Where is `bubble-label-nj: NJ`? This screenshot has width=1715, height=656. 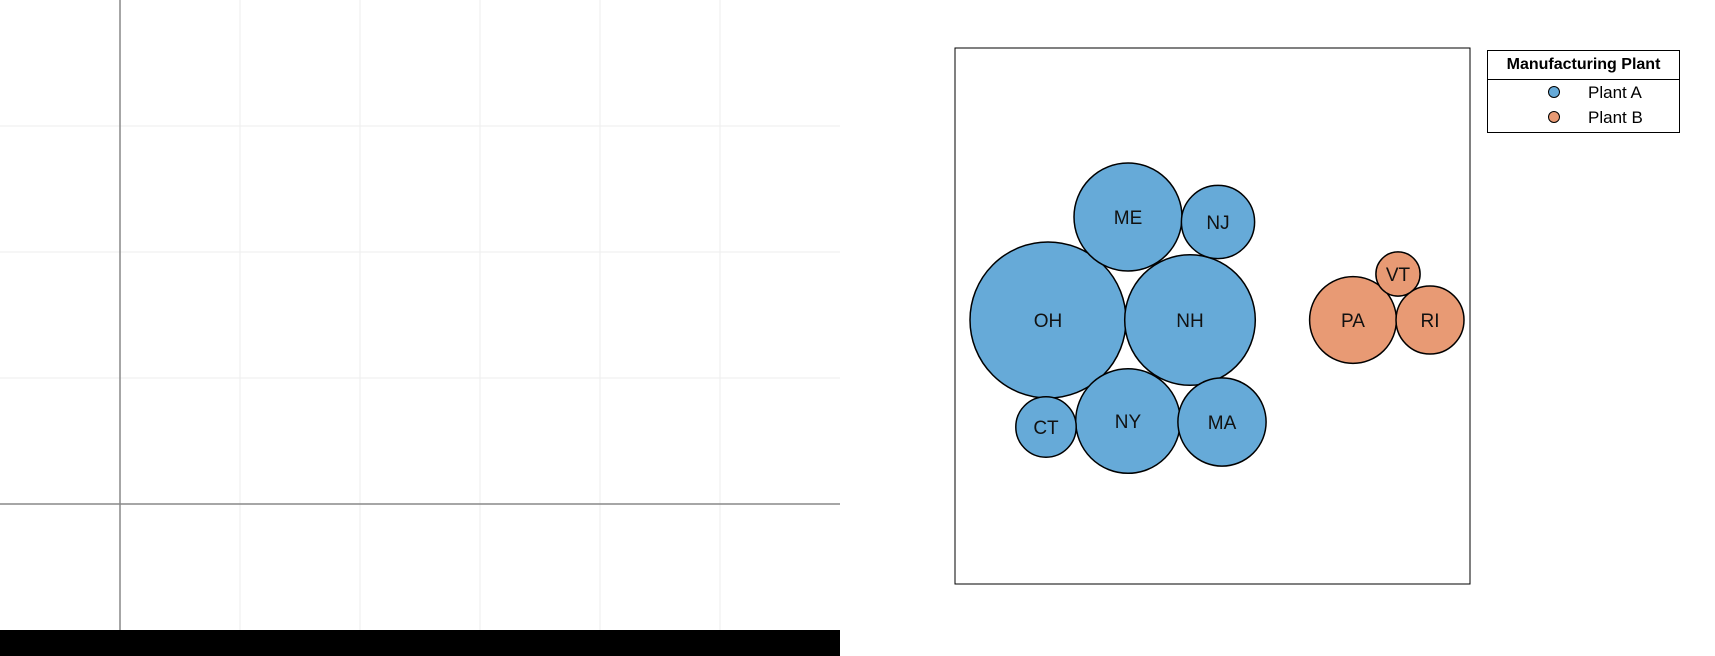 bubble-label-nj: NJ is located at coordinates (1217, 223).